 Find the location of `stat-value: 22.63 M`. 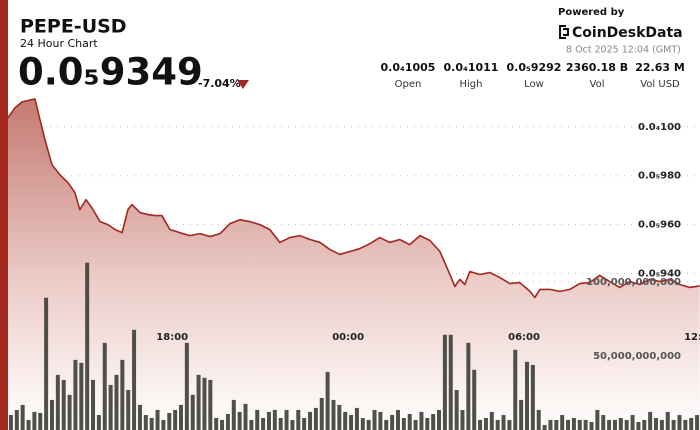

stat-value: 22.63 M is located at coordinates (660, 67).